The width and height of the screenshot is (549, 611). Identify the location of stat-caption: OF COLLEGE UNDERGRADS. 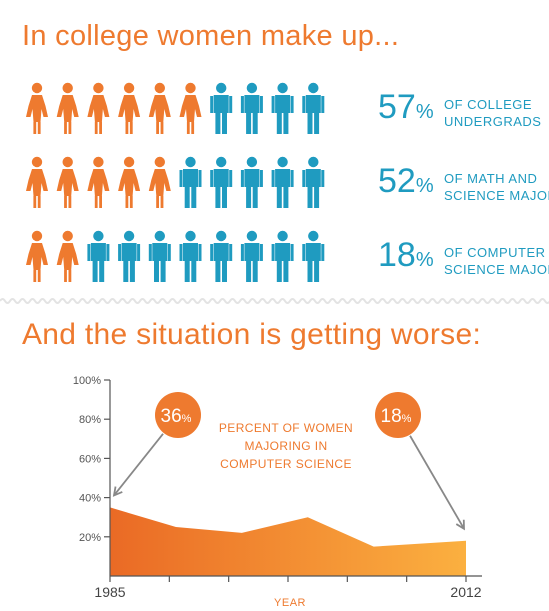
(493, 113).